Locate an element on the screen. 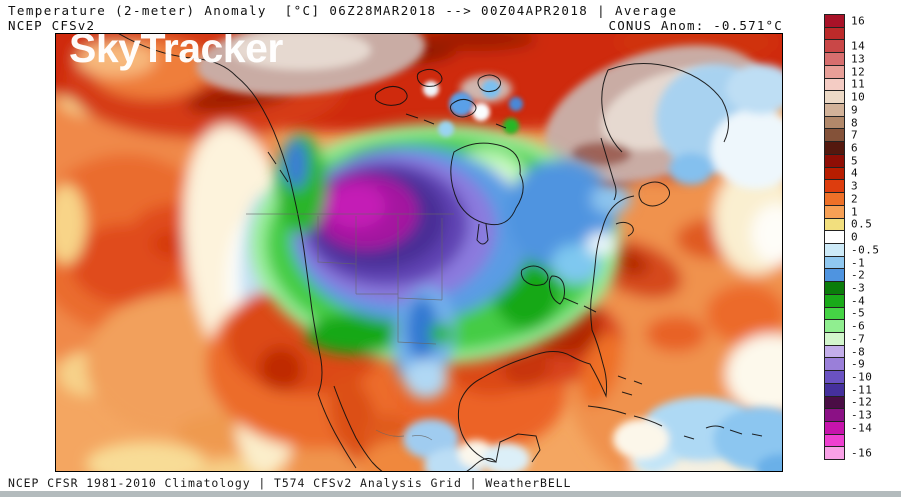 The height and width of the screenshot is (501, 901). colorbar-cell: 8 is located at coordinates (841, 122).